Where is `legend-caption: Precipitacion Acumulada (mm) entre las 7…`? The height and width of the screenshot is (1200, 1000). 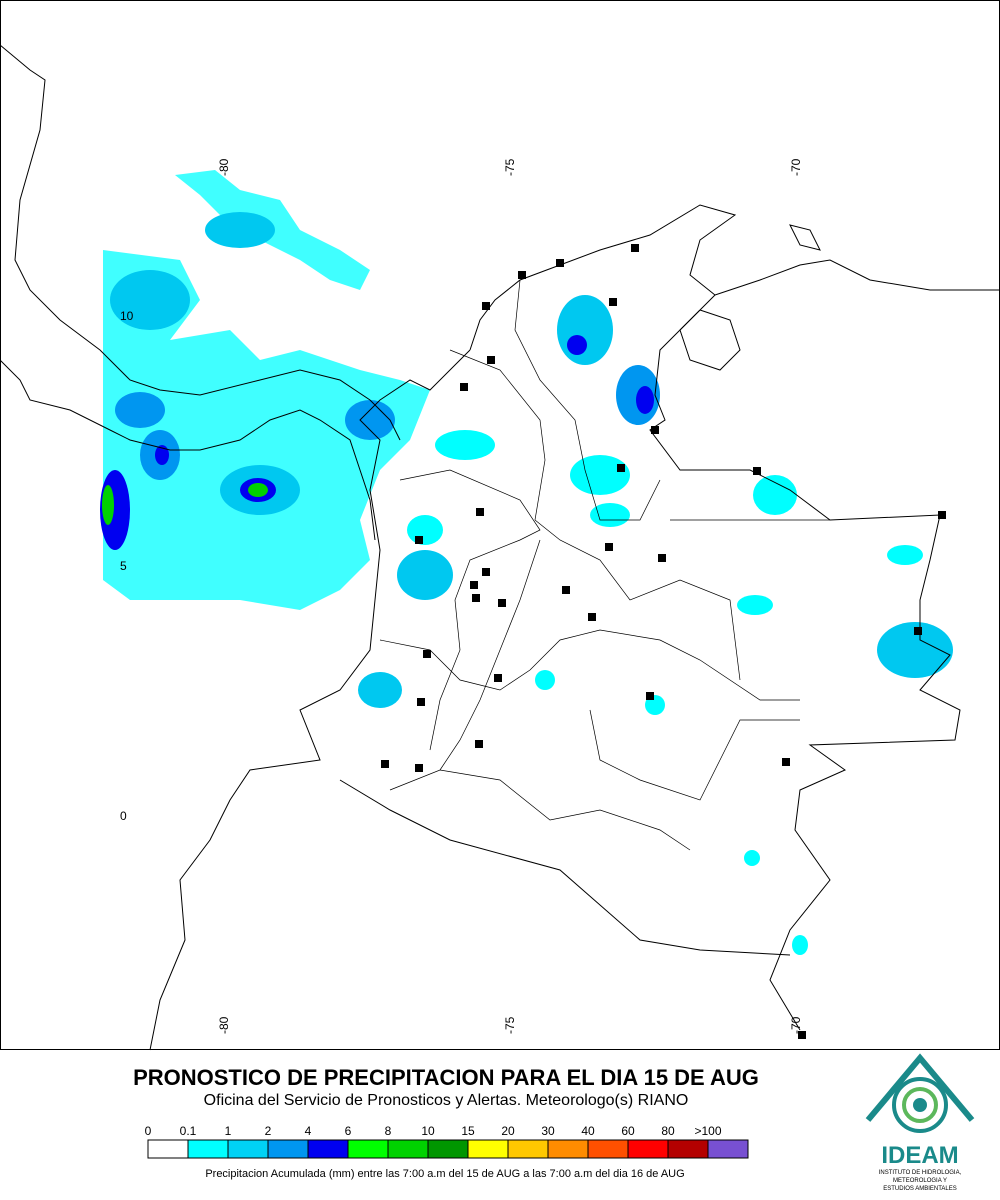 legend-caption: Precipitacion Acumulada (mm) entre las 7… is located at coordinates (444, 1174).